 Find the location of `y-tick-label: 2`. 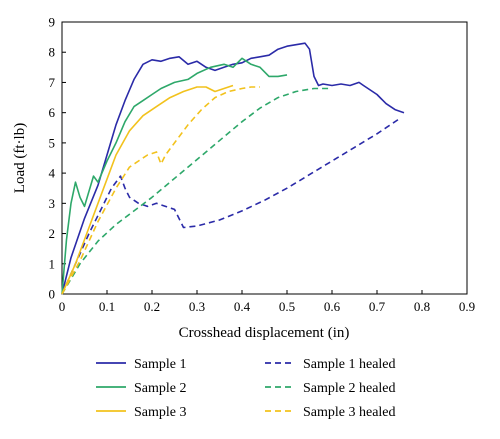

y-tick-label: 2 is located at coordinates (52, 233).